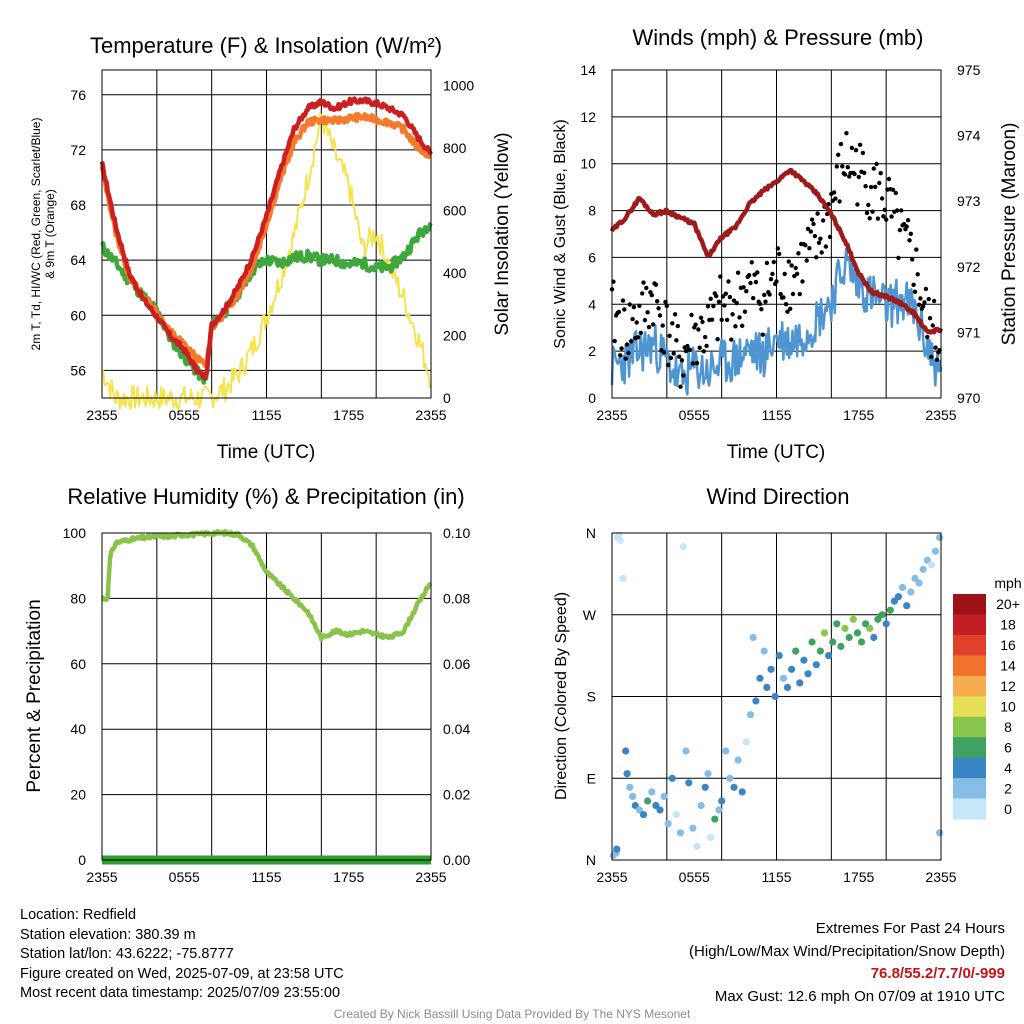 Image resolution: width=1024 pixels, height=1024 pixels. I want to click on legend-title: mph, so click(1007, 583).